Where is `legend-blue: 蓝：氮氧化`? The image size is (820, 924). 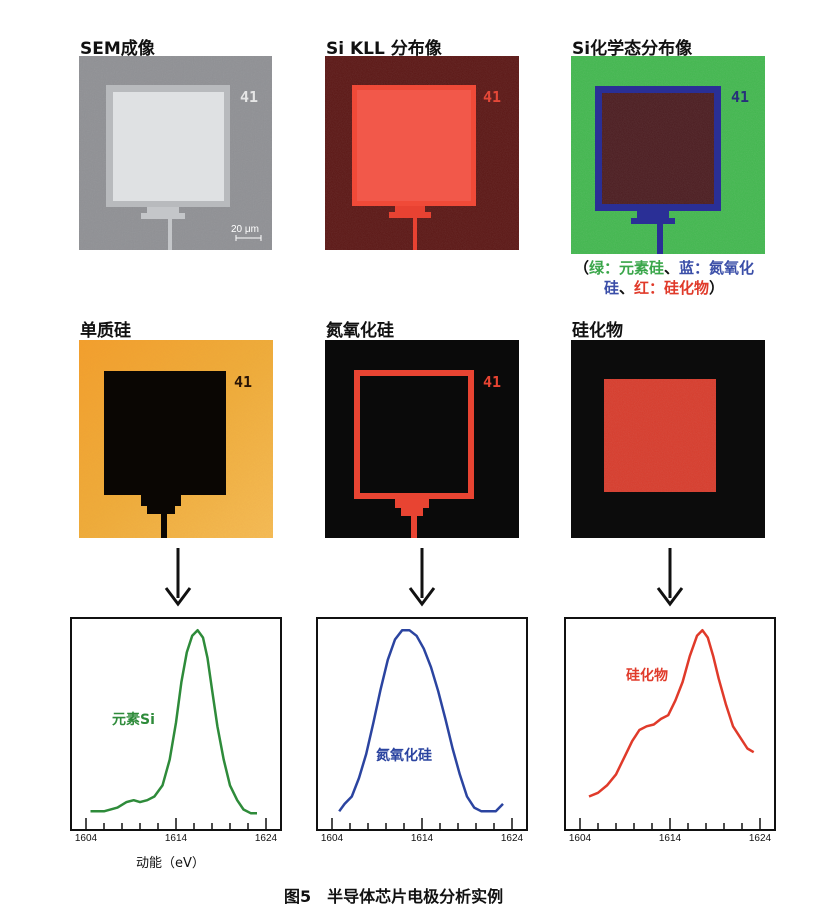
legend-blue: 蓝：氮氧化 is located at coordinates (717, 268).